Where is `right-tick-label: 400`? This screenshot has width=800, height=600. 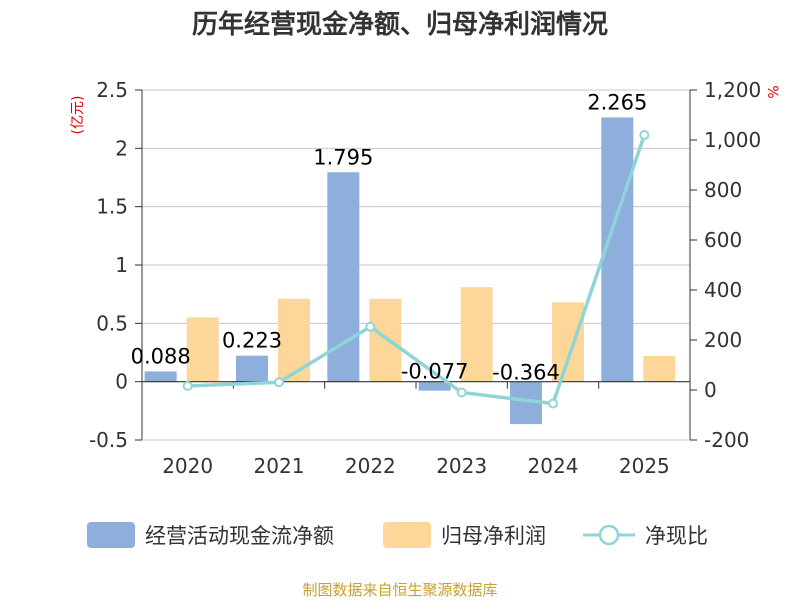 right-tick-label: 400 is located at coordinates (723, 290).